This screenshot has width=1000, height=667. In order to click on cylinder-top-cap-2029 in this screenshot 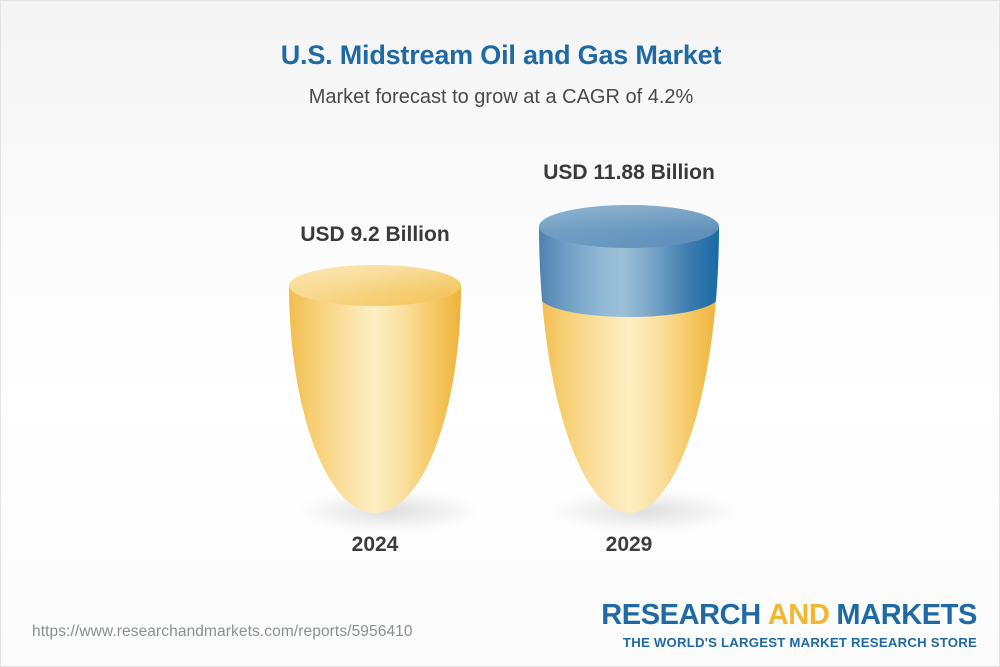, I will do `click(629, 226)`.